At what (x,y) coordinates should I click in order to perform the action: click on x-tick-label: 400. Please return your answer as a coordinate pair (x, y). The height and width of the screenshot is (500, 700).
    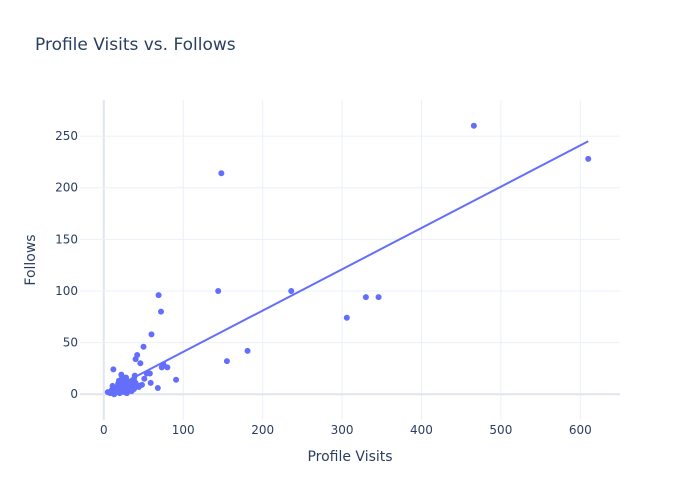
    Looking at the image, I should click on (421, 430).